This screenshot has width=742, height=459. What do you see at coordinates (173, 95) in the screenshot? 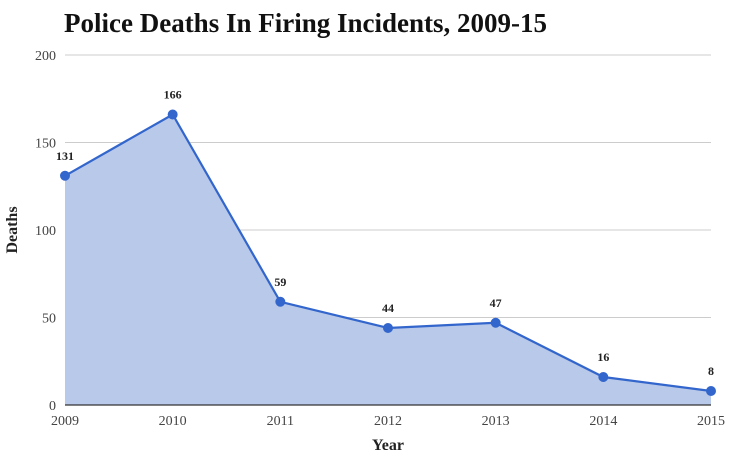
I see `data-label: 166` at bounding box center [173, 95].